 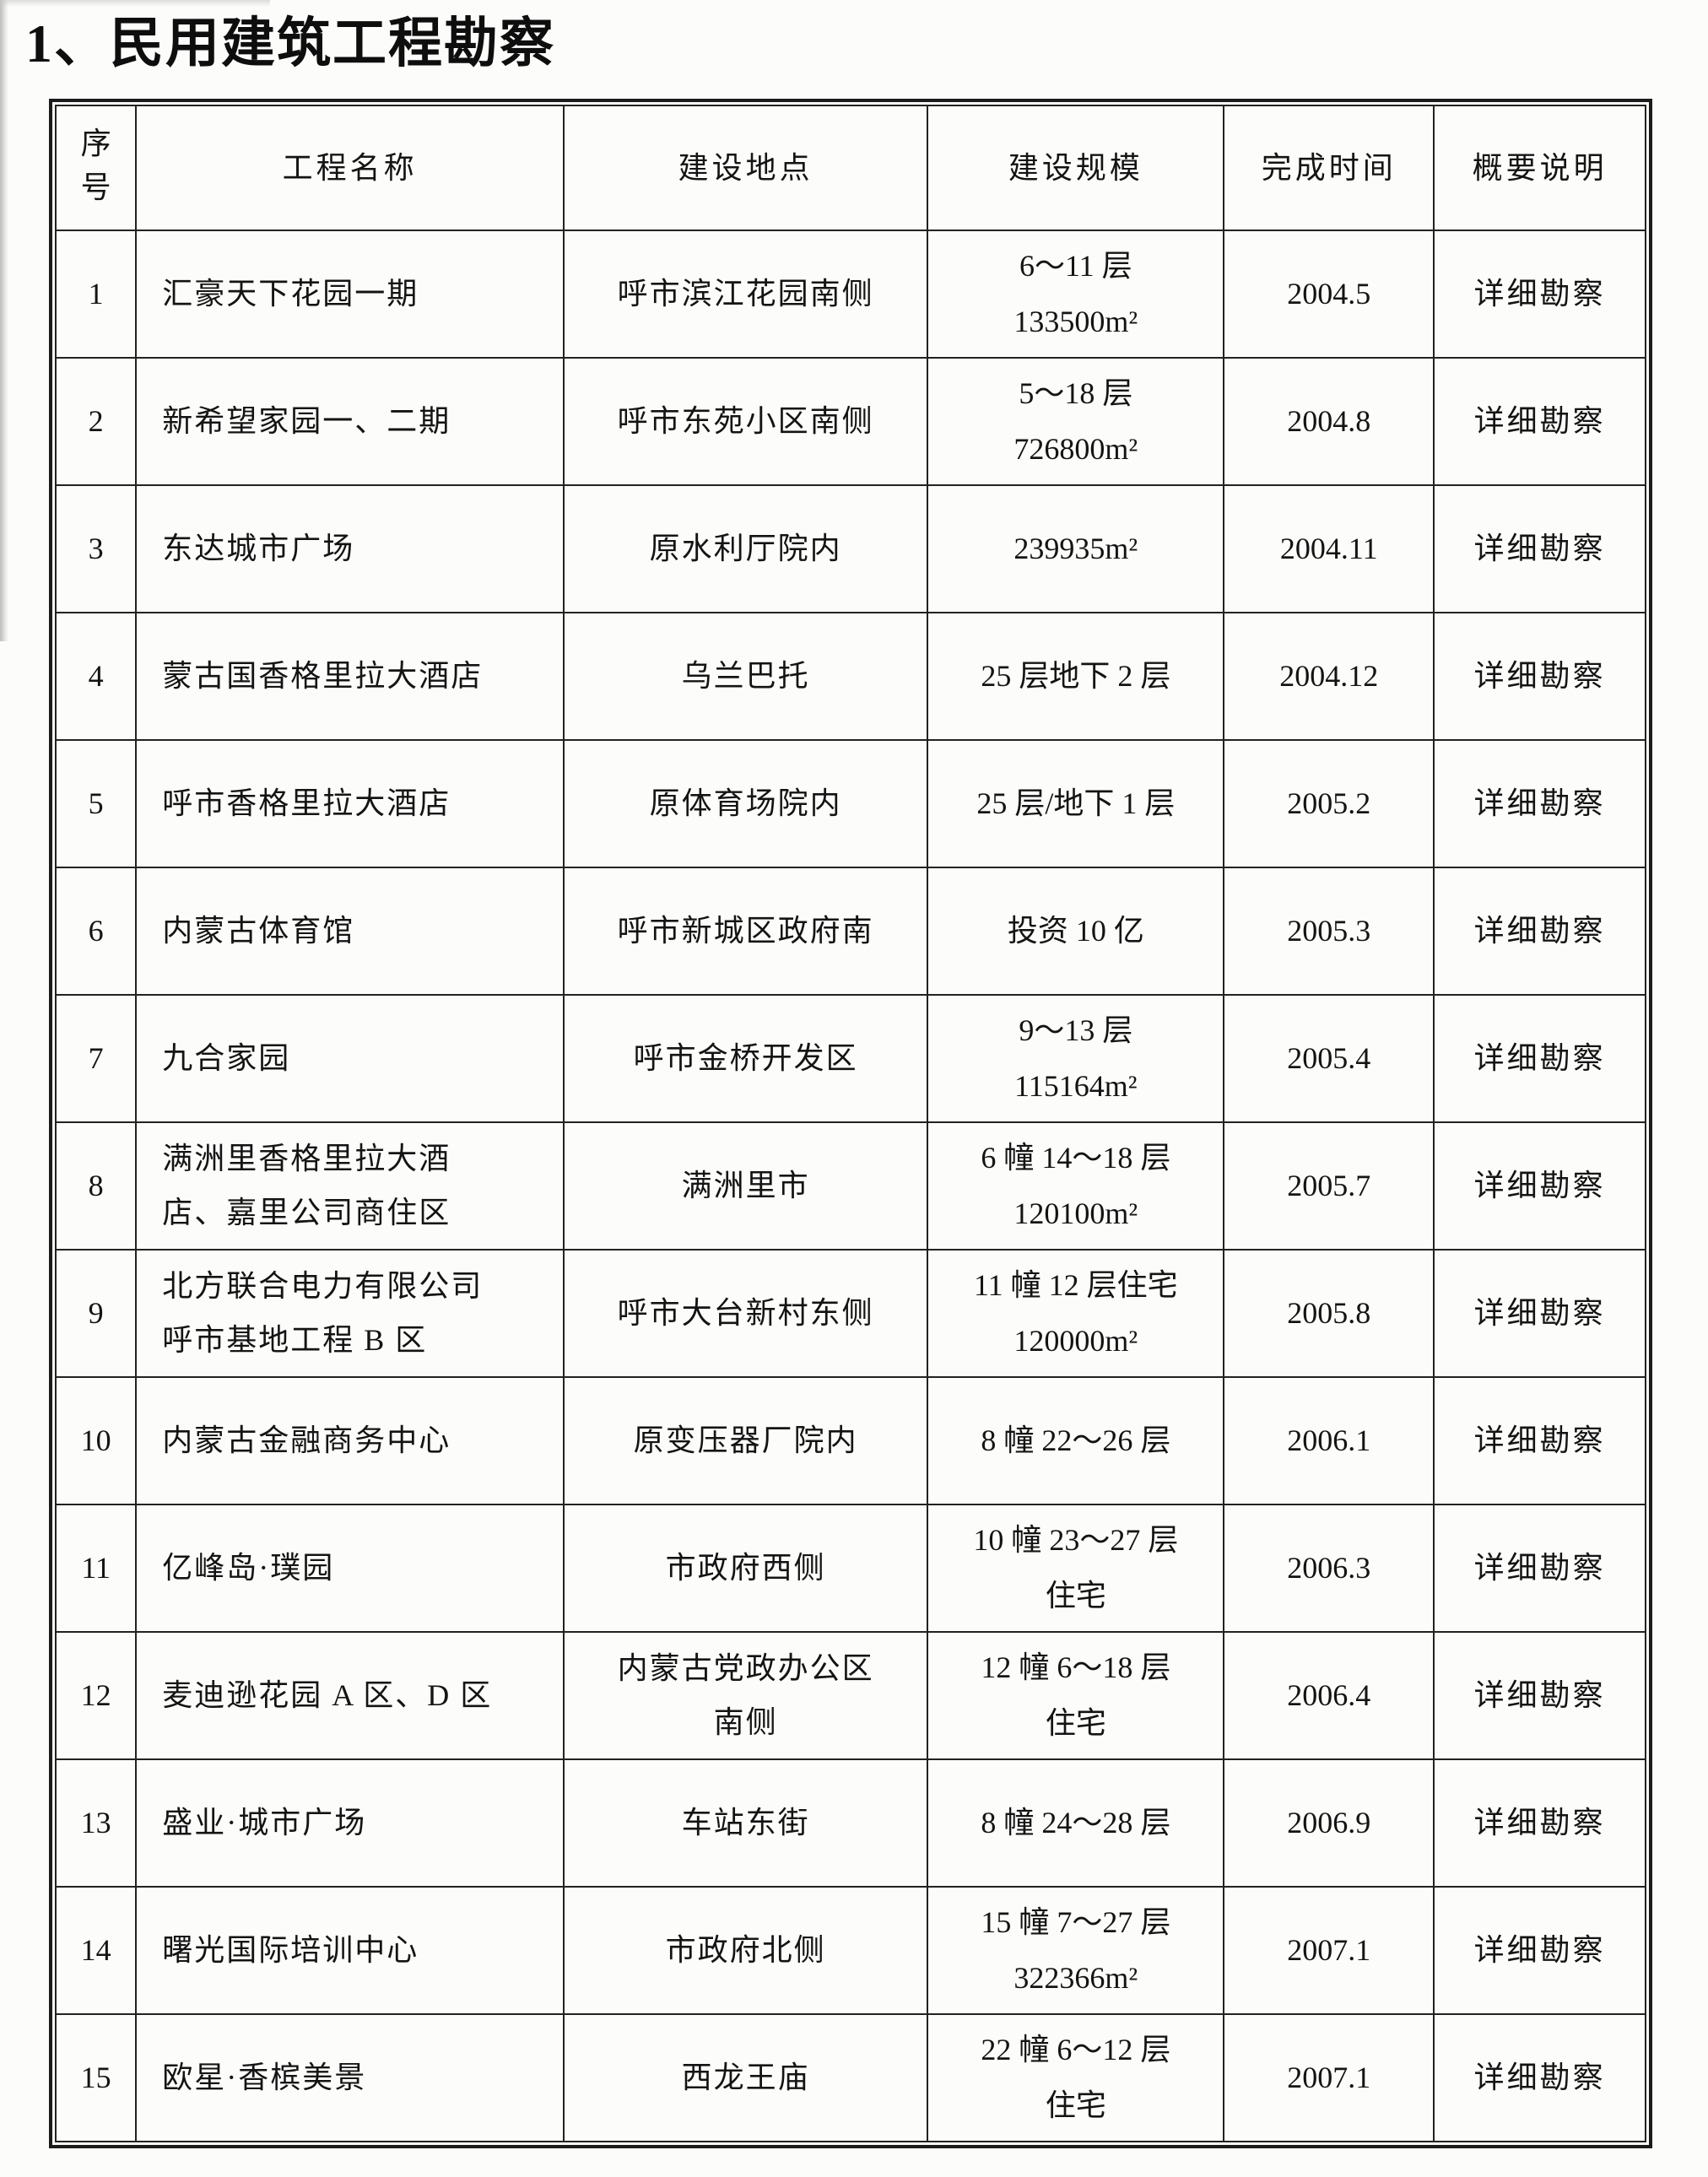 What do you see at coordinates (96, 1186) in the screenshot?
I see `row-number: 8` at bounding box center [96, 1186].